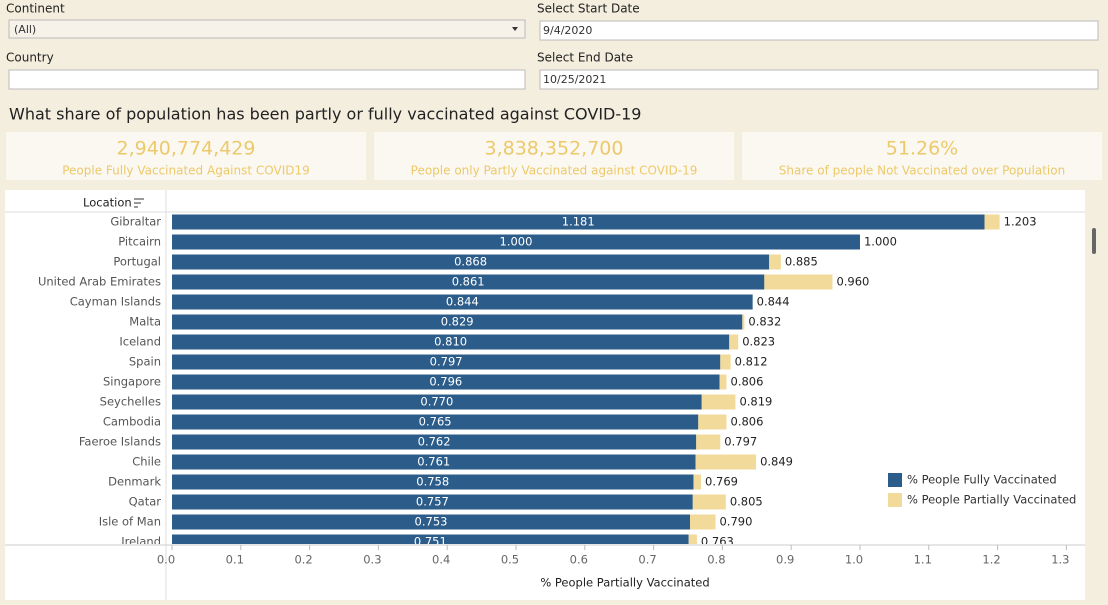 The width and height of the screenshot is (1108, 605). I want to click on row-label: Spain, so click(145, 362).